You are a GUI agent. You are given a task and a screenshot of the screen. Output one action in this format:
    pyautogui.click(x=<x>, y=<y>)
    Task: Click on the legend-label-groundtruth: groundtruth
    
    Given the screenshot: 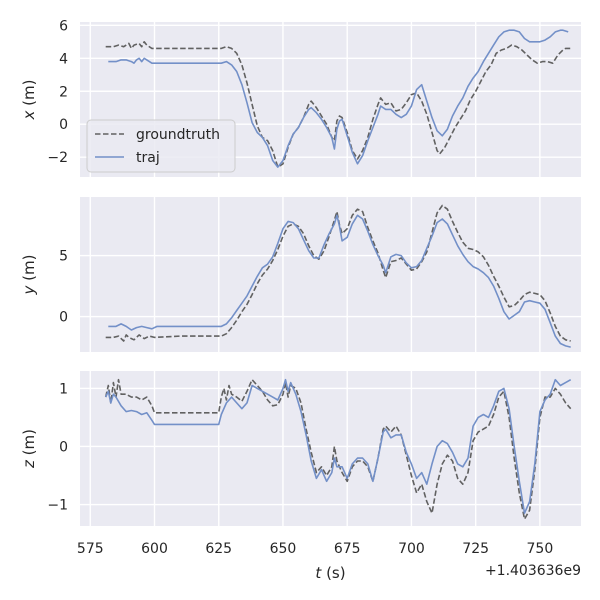 What is the action you would take?
    pyautogui.click(x=178, y=135)
    